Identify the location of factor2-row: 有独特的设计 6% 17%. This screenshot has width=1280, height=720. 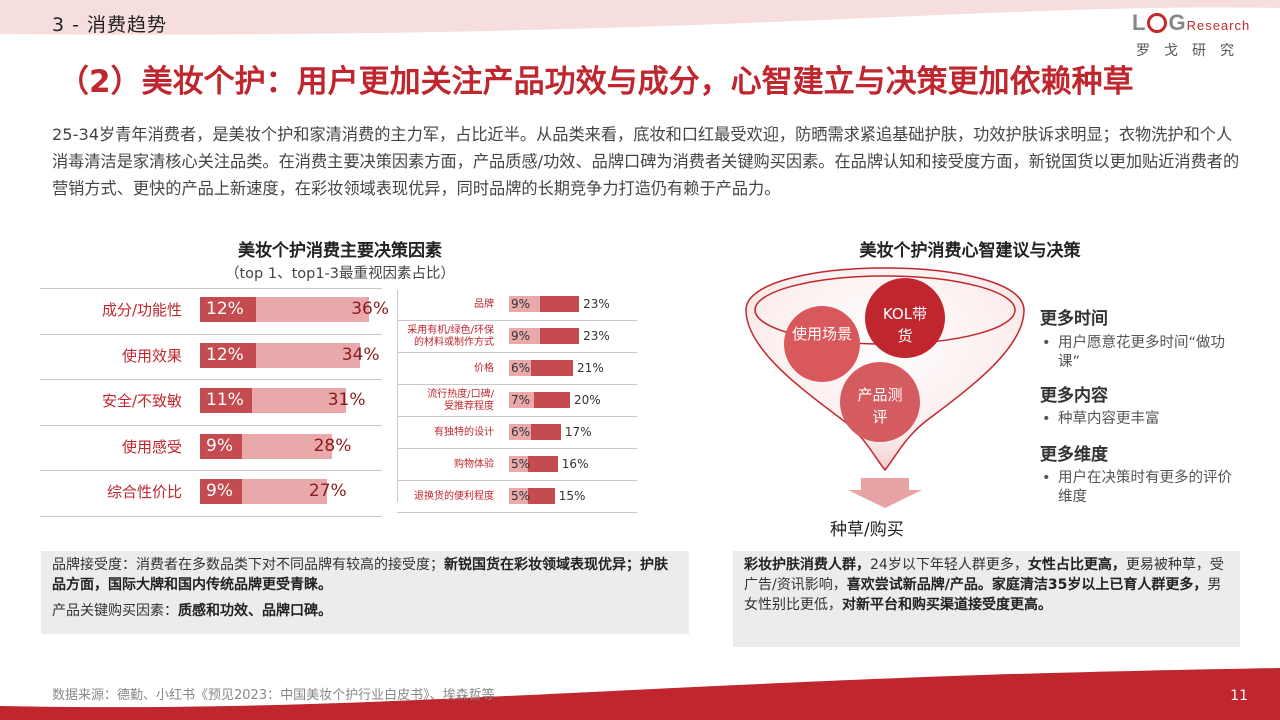
(517, 433).